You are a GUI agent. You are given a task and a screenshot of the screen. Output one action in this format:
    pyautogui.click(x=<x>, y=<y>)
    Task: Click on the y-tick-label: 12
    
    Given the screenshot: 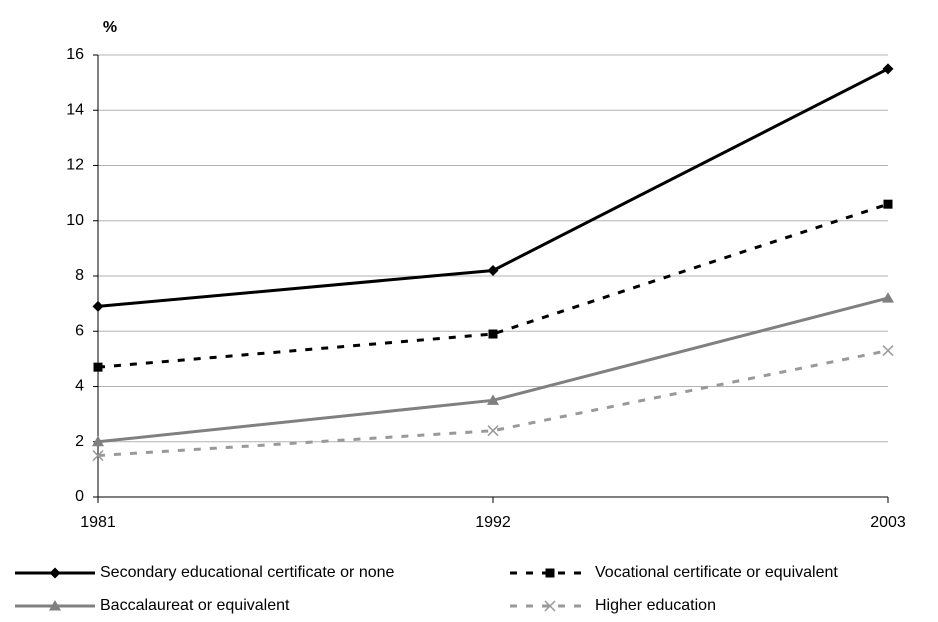 What is the action you would take?
    pyautogui.click(x=75, y=165)
    